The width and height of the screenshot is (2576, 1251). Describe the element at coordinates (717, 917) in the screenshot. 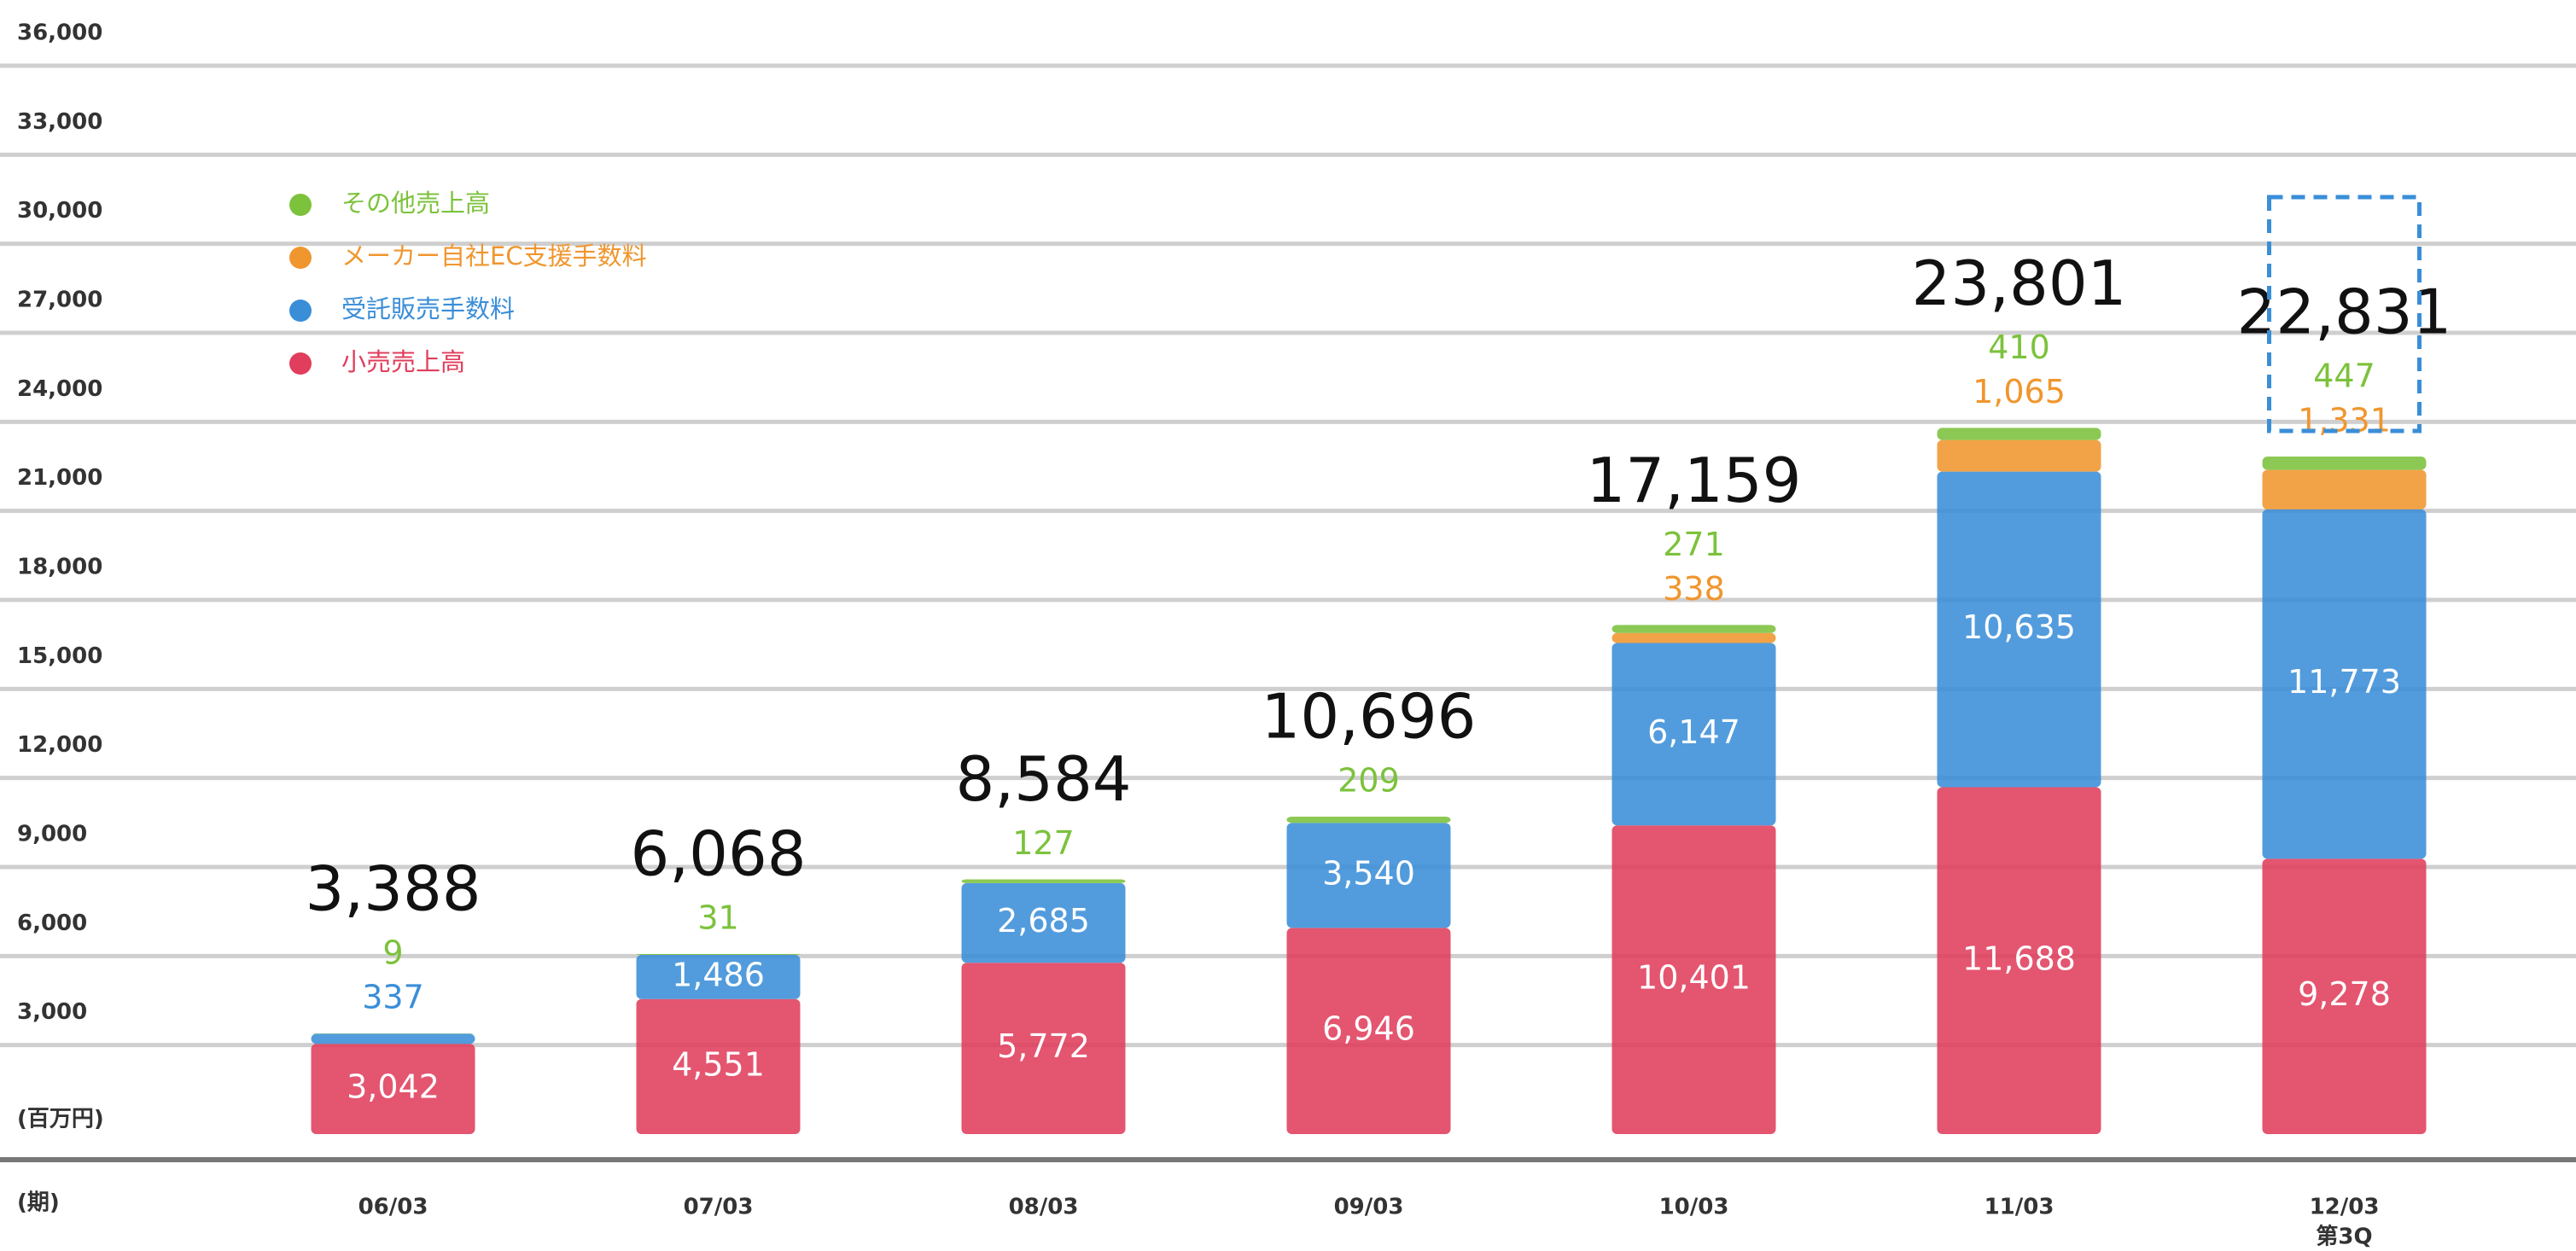

I see `segment-label: 31` at that location.